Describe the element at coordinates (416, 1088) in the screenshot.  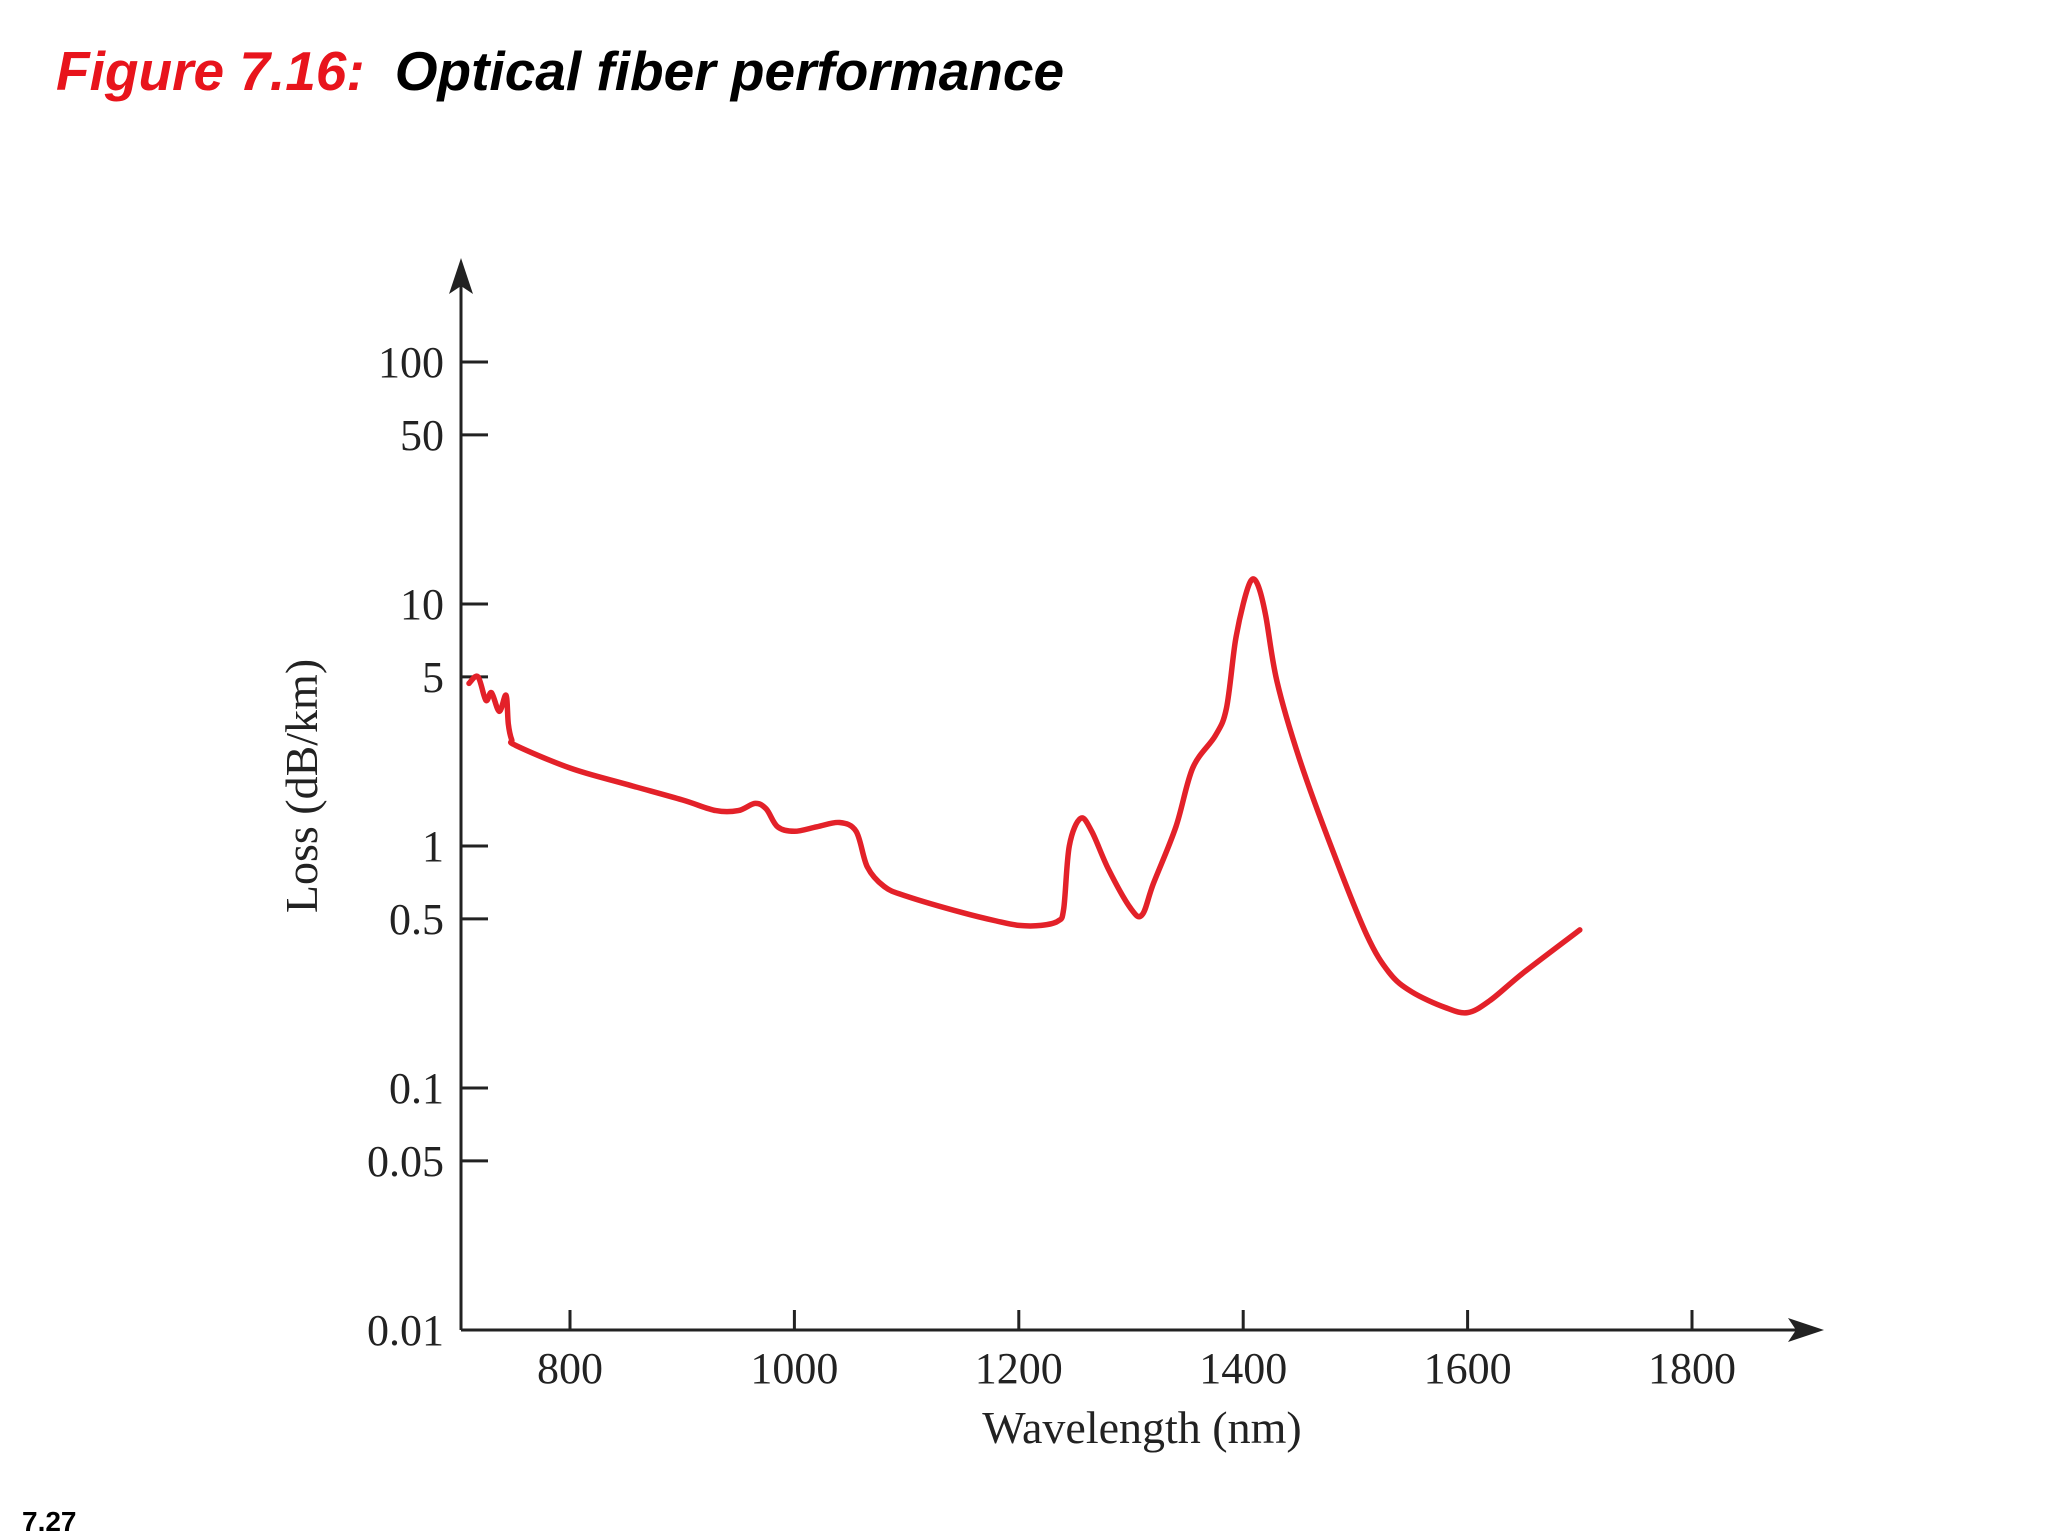
I see `y-tick-label: 0.1` at that location.